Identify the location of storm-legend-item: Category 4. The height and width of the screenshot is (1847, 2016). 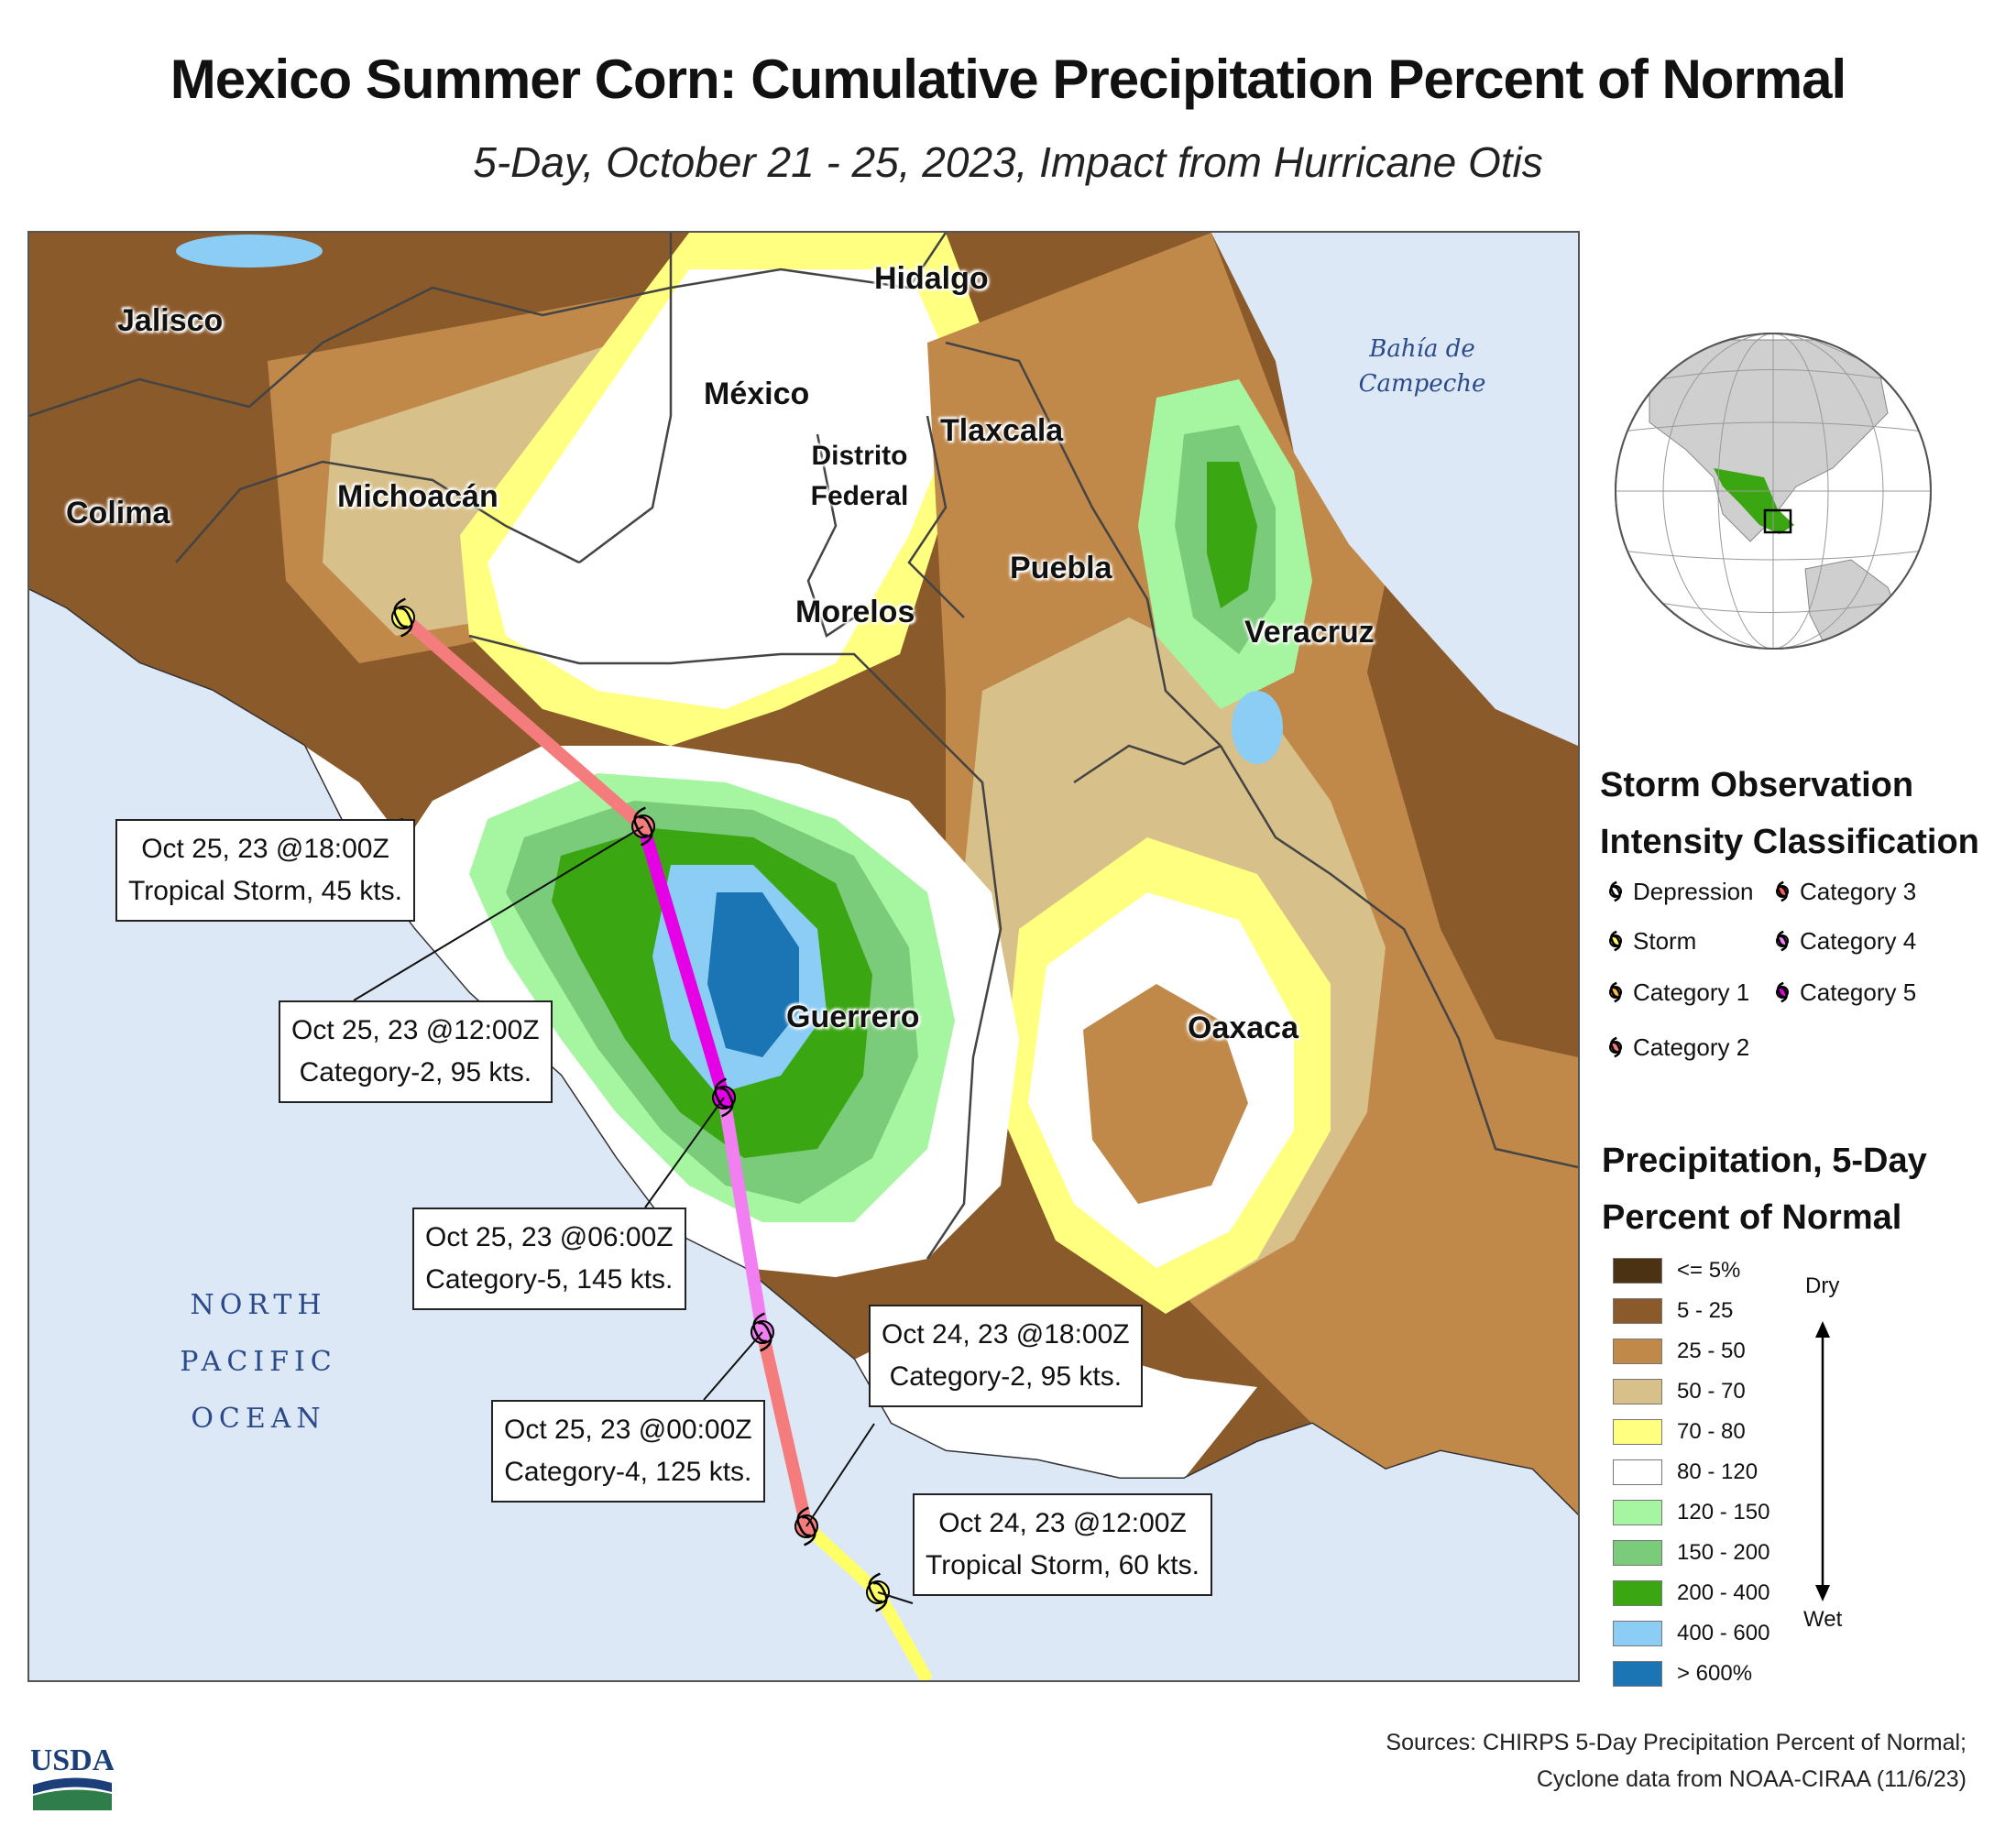
(1844, 940).